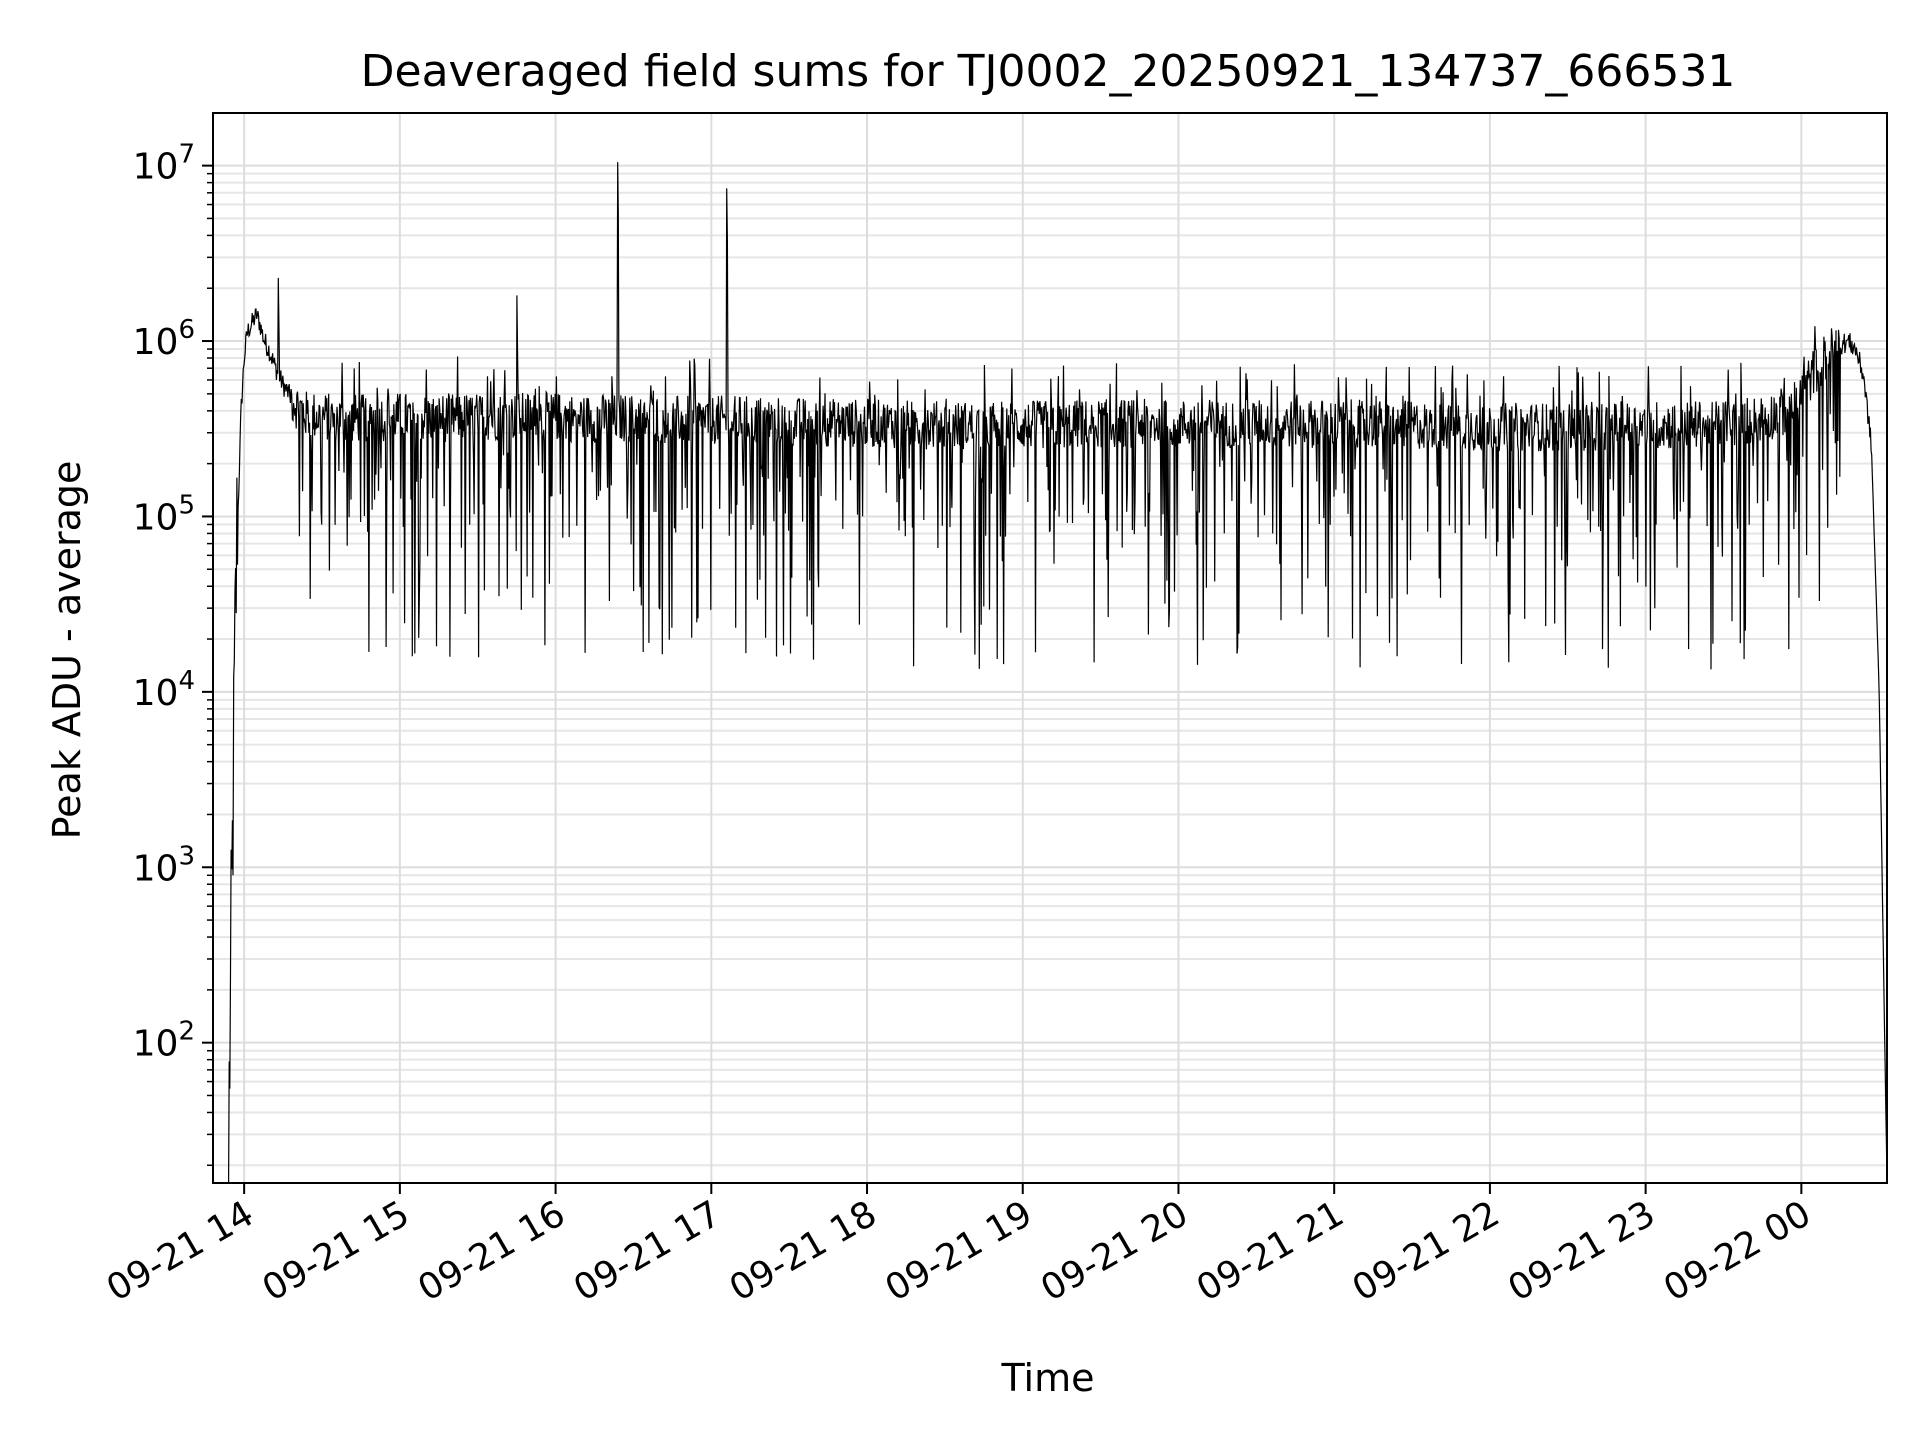 The width and height of the screenshot is (1920, 1440). I want to click on y-tick-label: 10⁴, so click(164, 690).